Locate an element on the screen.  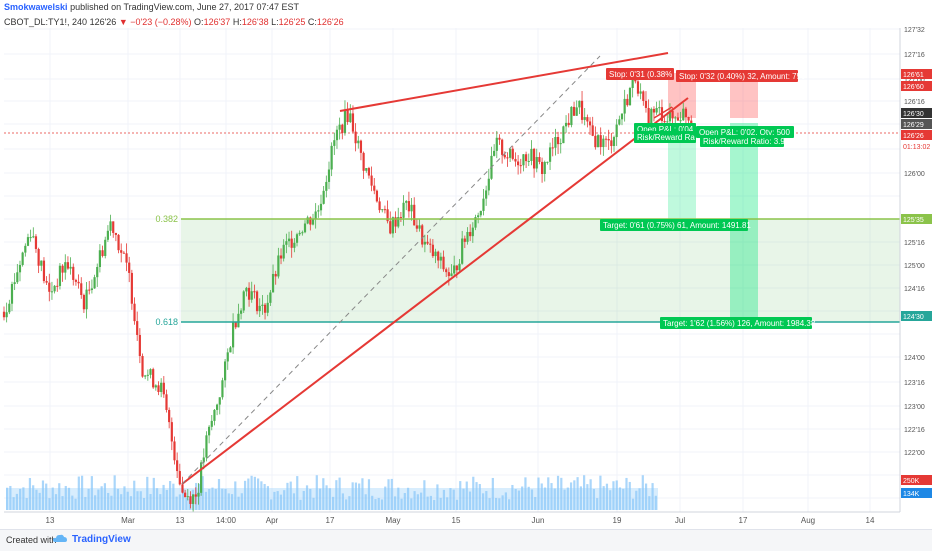
fib-label-0382: 0.382 is located at coordinates (166, 219).